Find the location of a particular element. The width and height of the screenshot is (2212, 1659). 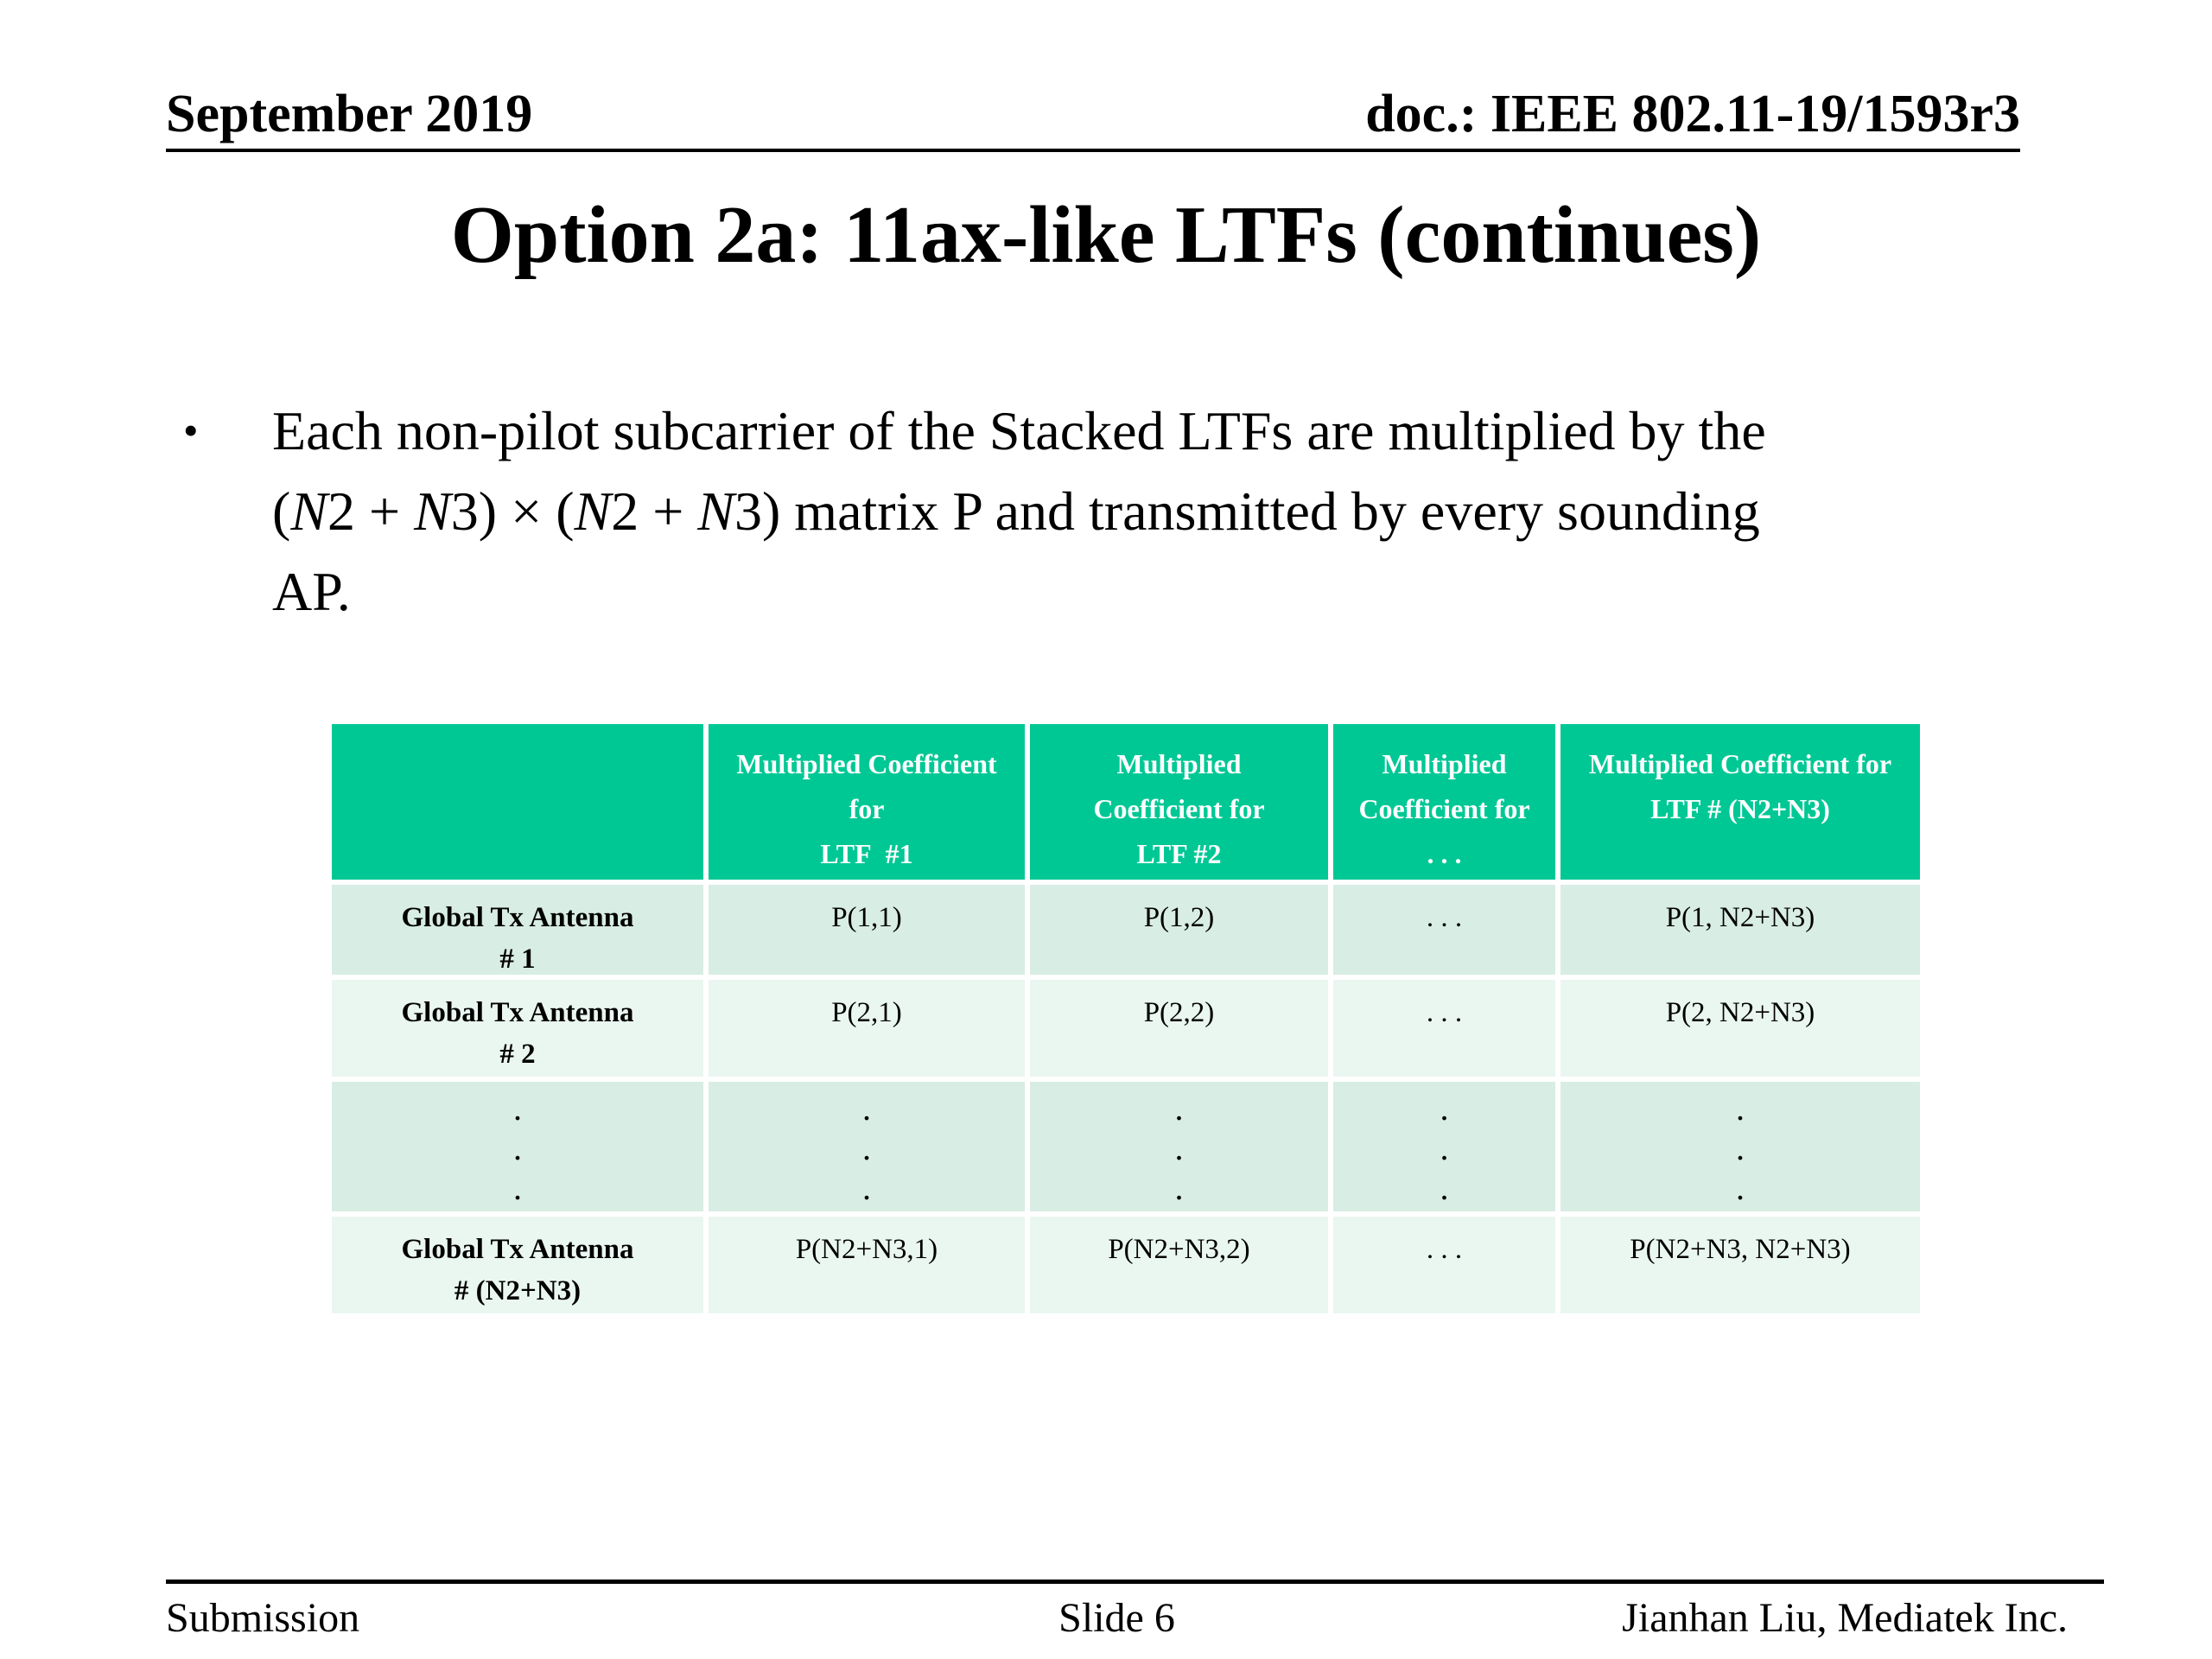

table-cell: P(1,2) is located at coordinates (1179, 930).